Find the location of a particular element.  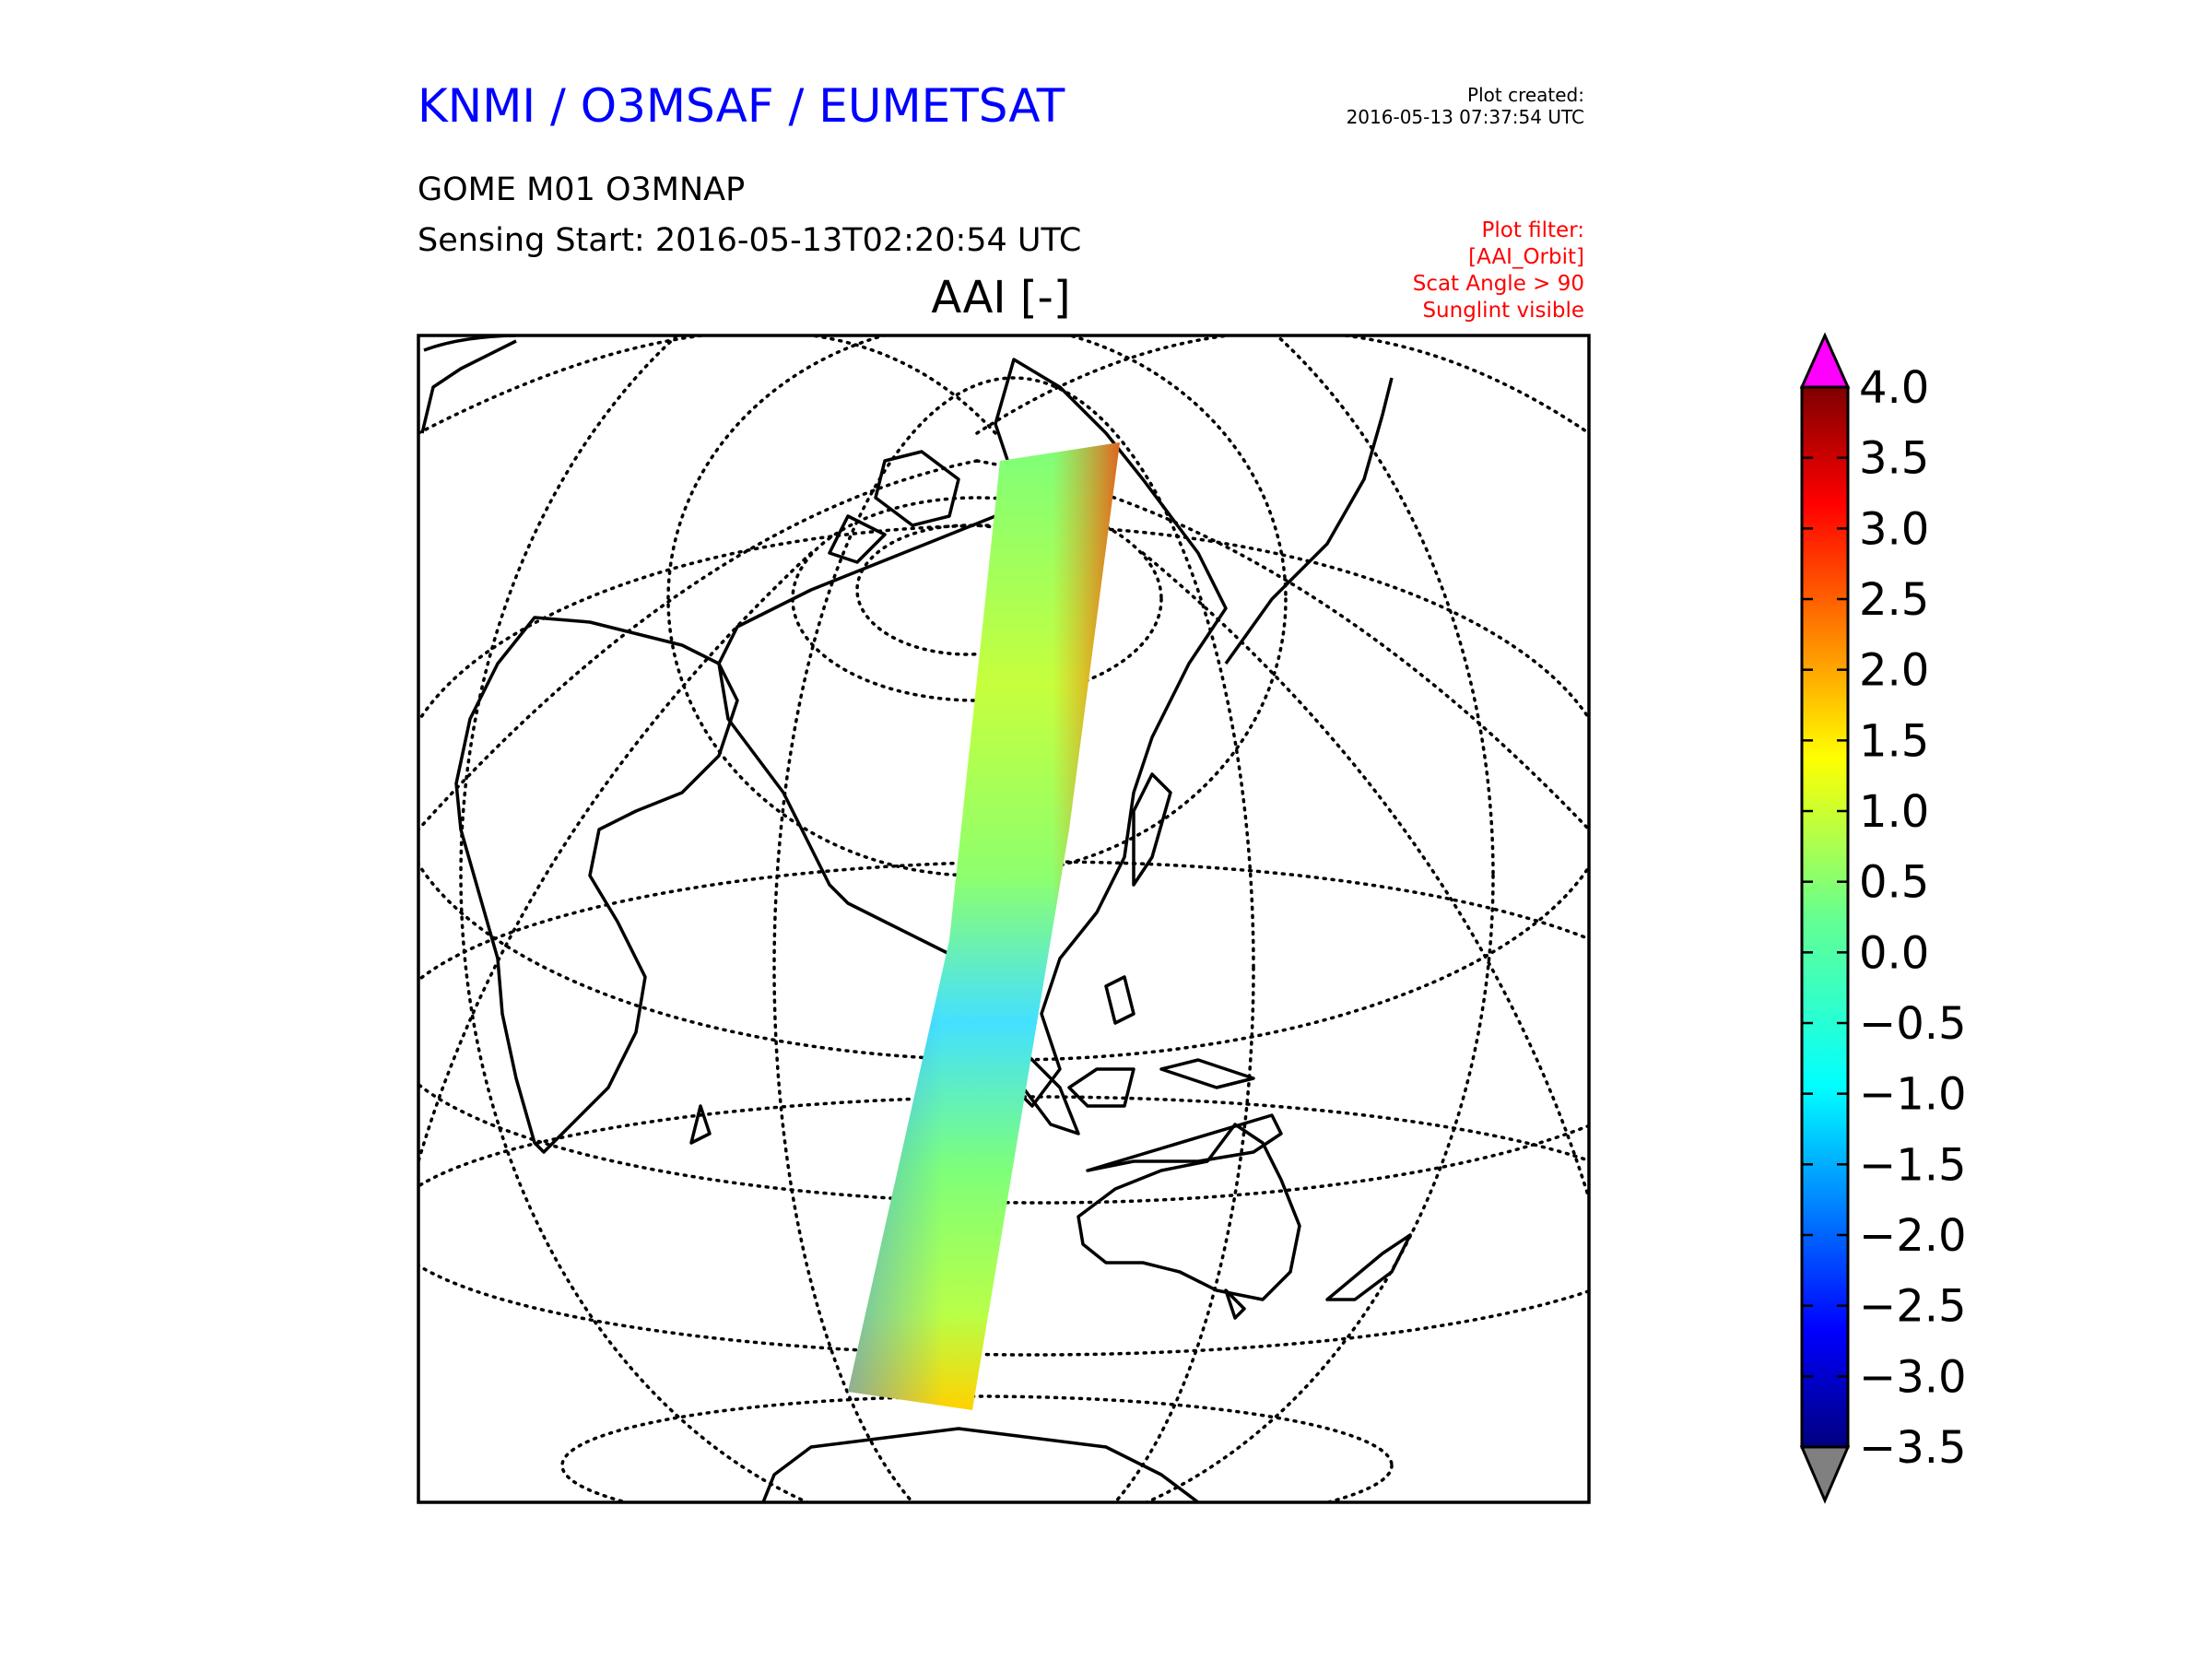

plot-created-info: Plot created: 2016-05-13 07:37:54 UTC is located at coordinates (1465, 106).